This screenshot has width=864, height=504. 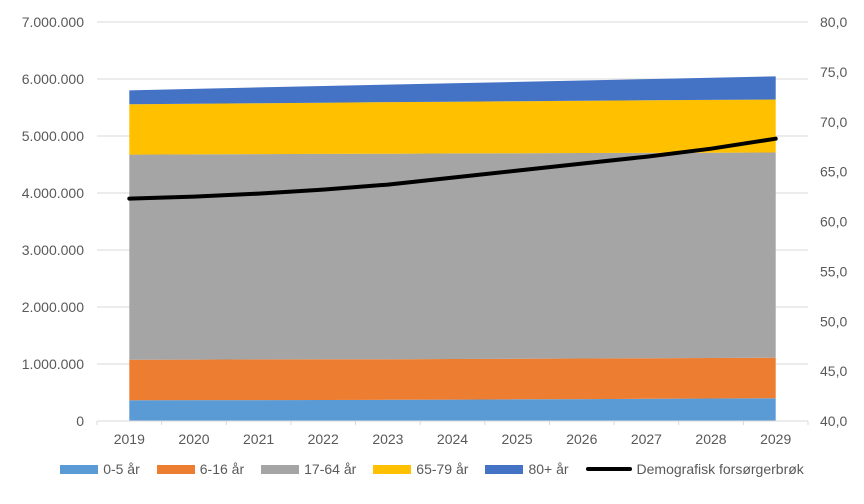 What do you see at coordinates (53, 136) in the screenshot?
I see `y-axis-left-tick-label: 5.000.000` at bounding box center [53, 136].